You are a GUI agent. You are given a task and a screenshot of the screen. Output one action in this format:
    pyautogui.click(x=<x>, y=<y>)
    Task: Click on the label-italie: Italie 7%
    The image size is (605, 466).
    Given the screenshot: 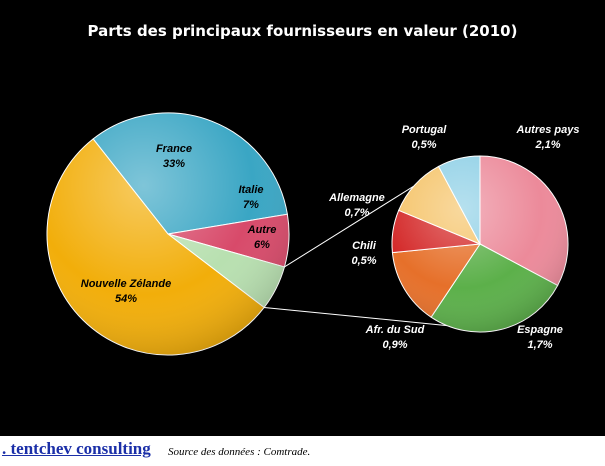 What is the action you would take?
    pyautogui.click(x=250, y=197)
    